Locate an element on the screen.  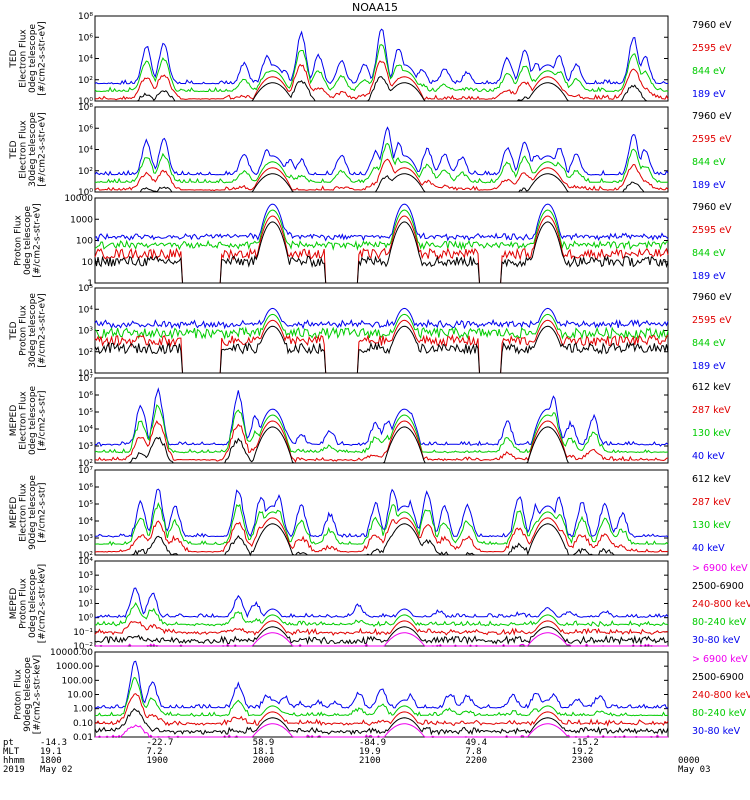
x-tick-label: -22.7 is located at coordinates (159, 743).